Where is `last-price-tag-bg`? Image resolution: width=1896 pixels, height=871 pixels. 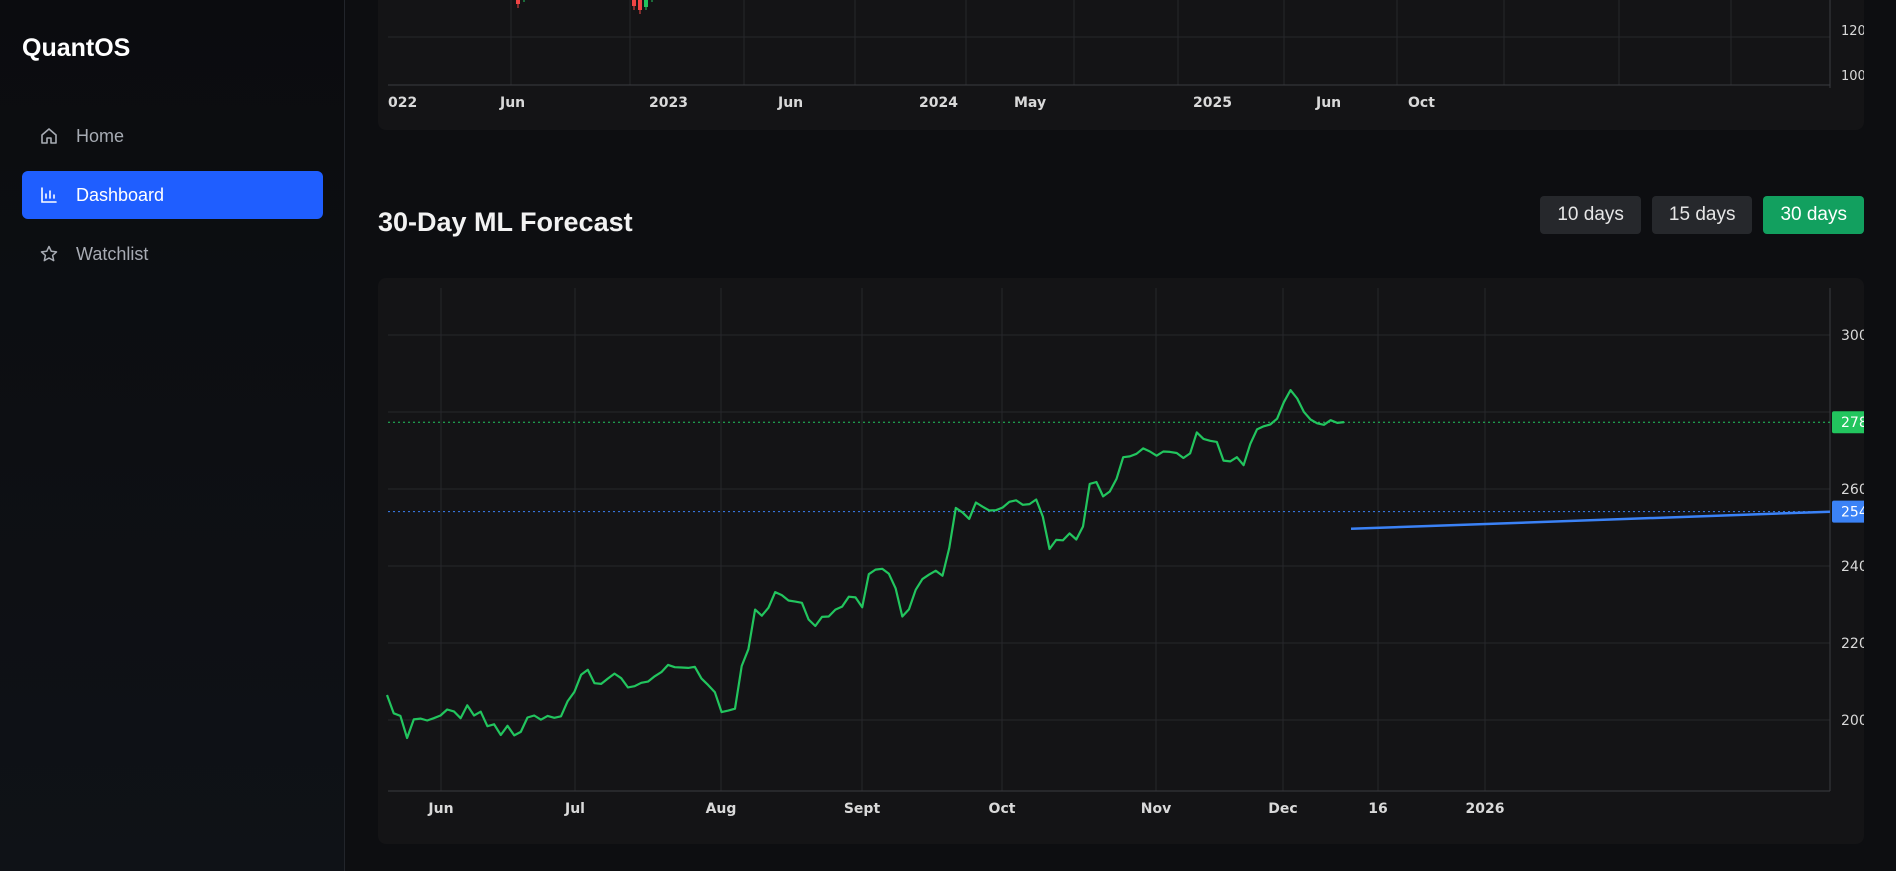 last-price-tag-bg is located at coordinates (1848, 422).